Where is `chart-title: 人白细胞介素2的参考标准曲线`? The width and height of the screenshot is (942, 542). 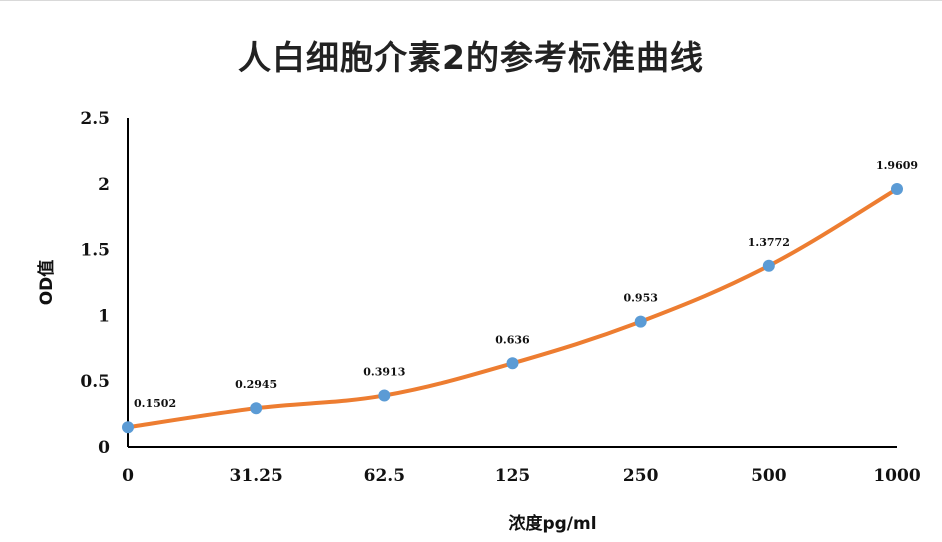 chart-title: 人白细胞介素2的参考标准曲线 is located at coordinates (471, 57).